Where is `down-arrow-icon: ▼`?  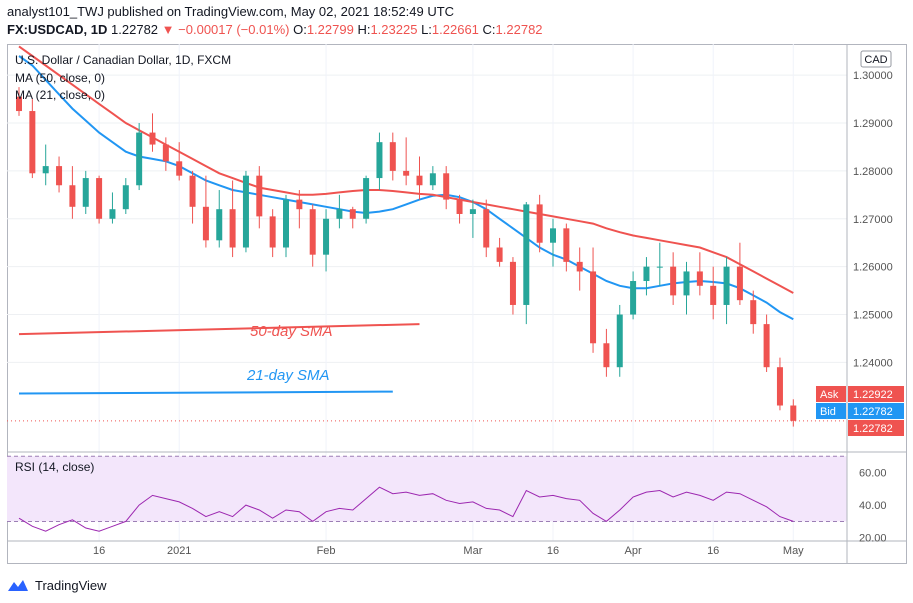
down-arrow-icon: ▼ is located at coordinates (168, 29).